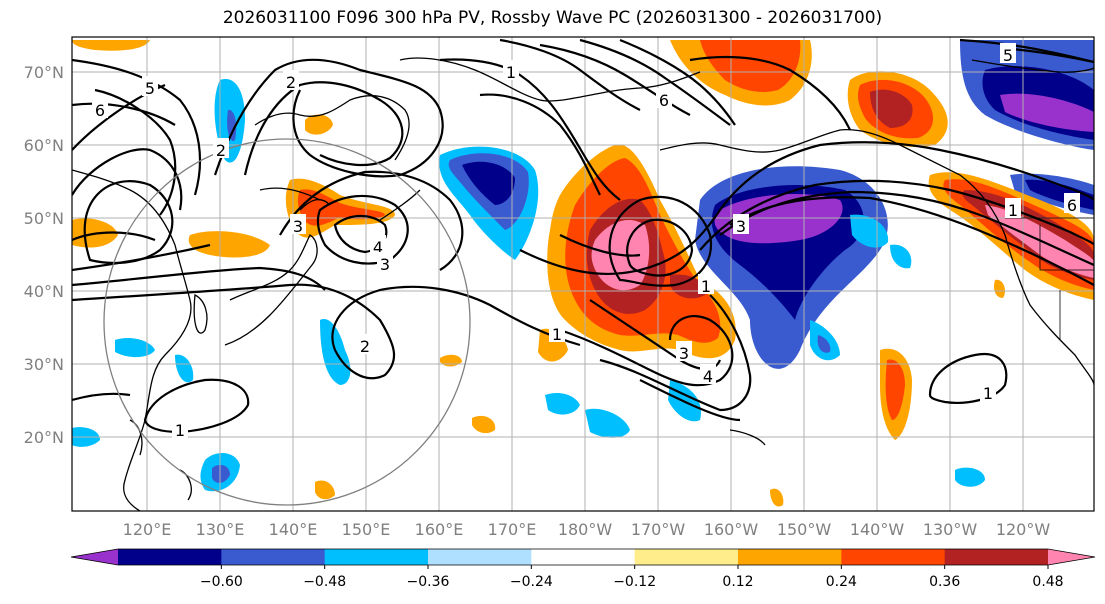 This screenshot has height=604, width=1105. Describe the element at coordinates (731, 529) in the screenshot. I see `lon-label: 160°W` at that location.